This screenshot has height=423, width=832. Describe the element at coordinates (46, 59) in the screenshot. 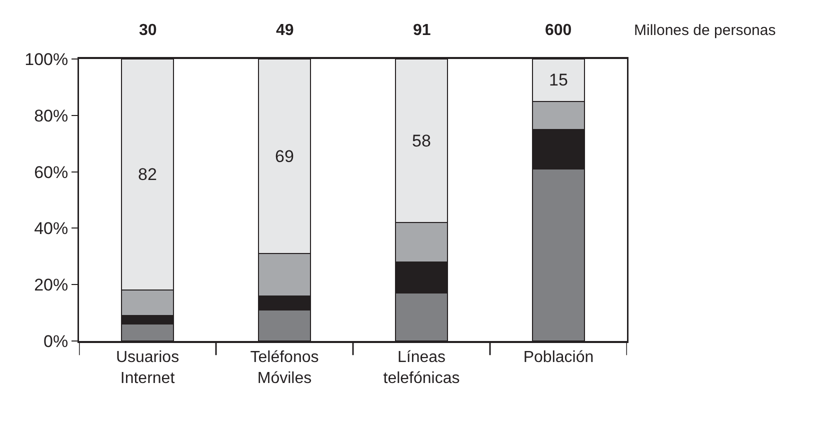

I see `y-tick-label: 100%` at that location.